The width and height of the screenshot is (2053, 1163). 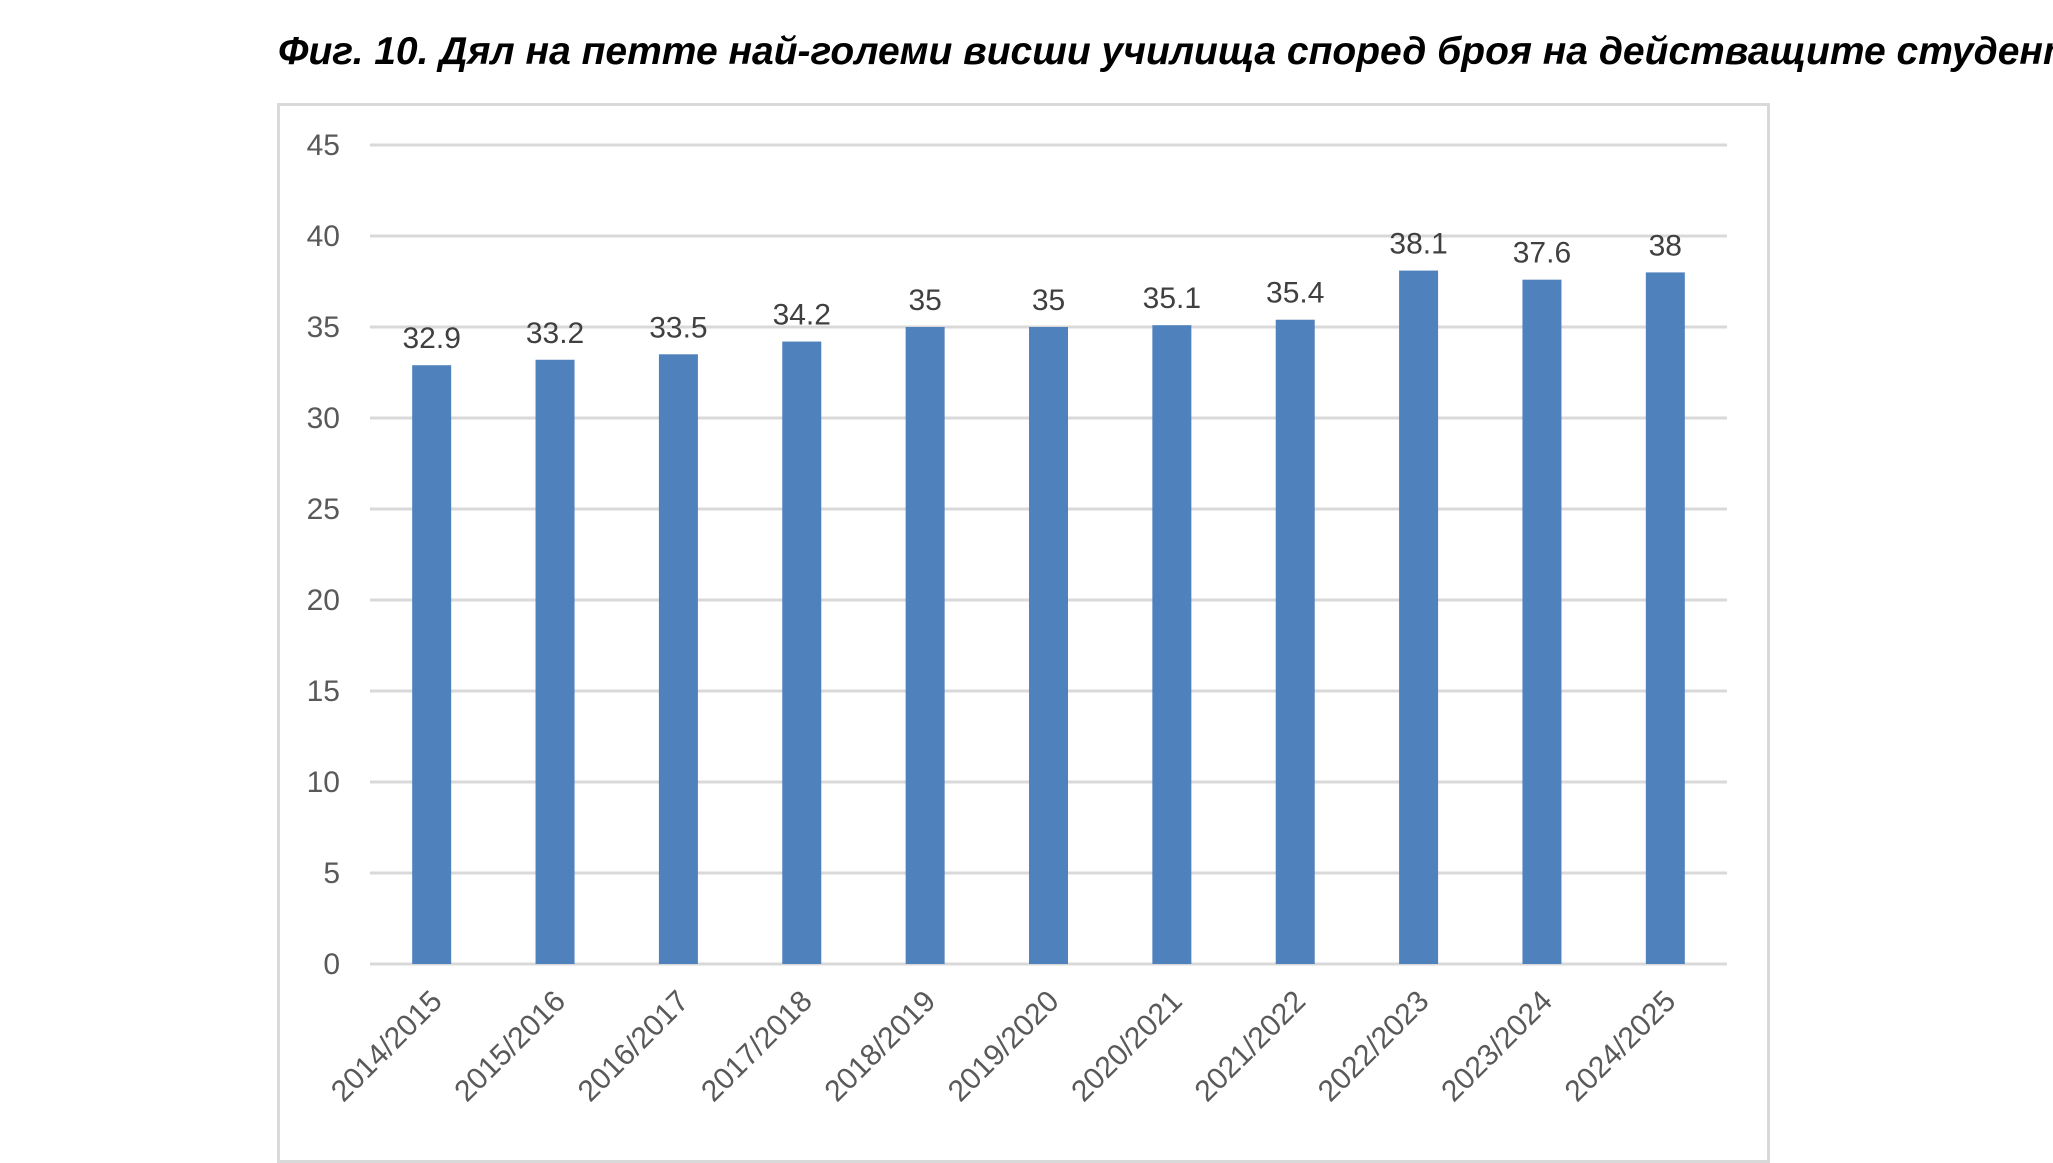 What do you see at coordinates (431, 338) in the screenshot?
I see `data-label: 32.9` at bounding box center [431, 338].